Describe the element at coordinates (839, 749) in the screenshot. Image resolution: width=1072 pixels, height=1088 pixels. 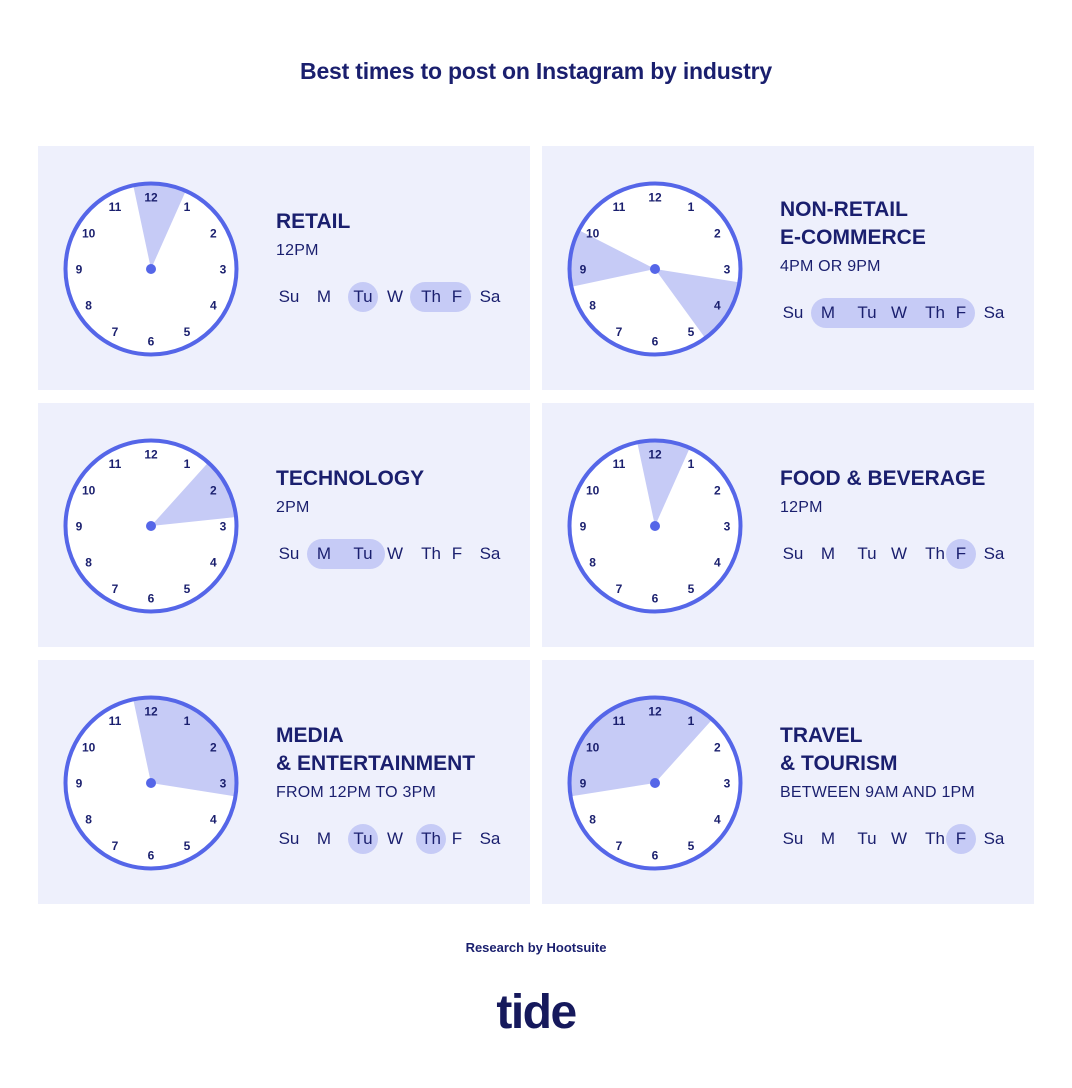
I see `industry-heading: TRAVEL & TOURISM` at that location.